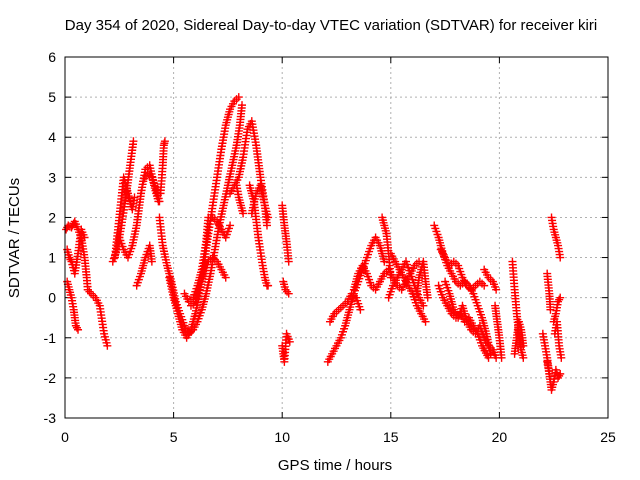 The image size is (640, 480). What do you see at coordinates (471, 319) in the screenshot?
I see `series-s33` at bounding box center [471, 319].